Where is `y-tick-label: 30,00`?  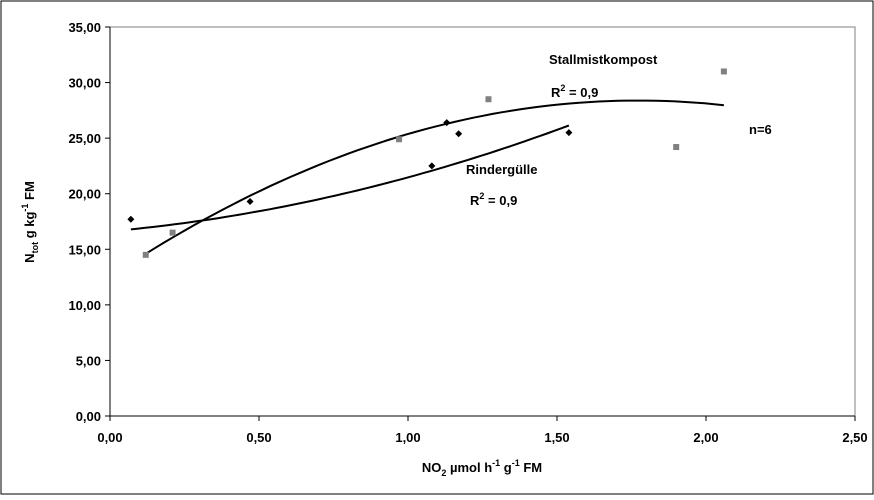 y-tick-label: 30,00 is located at coordinates (84, 83).